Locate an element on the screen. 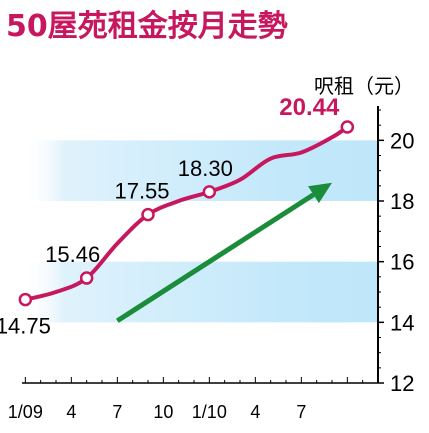 This screenshot has height=433, width=429. data-label: 18.30 is located at coordinates (205, 168).